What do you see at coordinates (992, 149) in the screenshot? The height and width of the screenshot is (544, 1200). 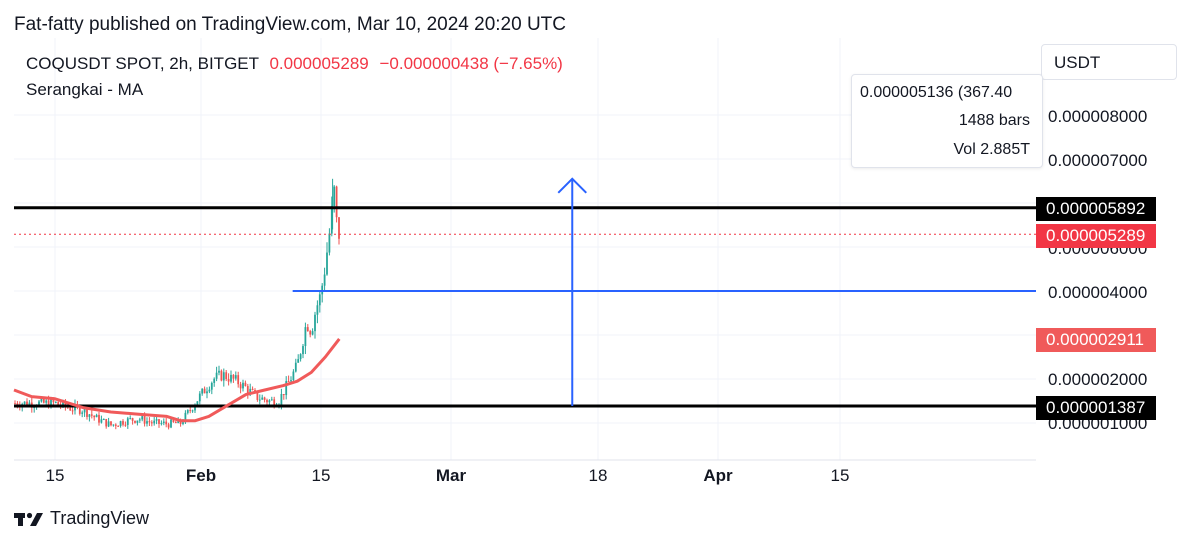 I see `measure-volume: Vol 2.885T` at bounding box center [992, 149].